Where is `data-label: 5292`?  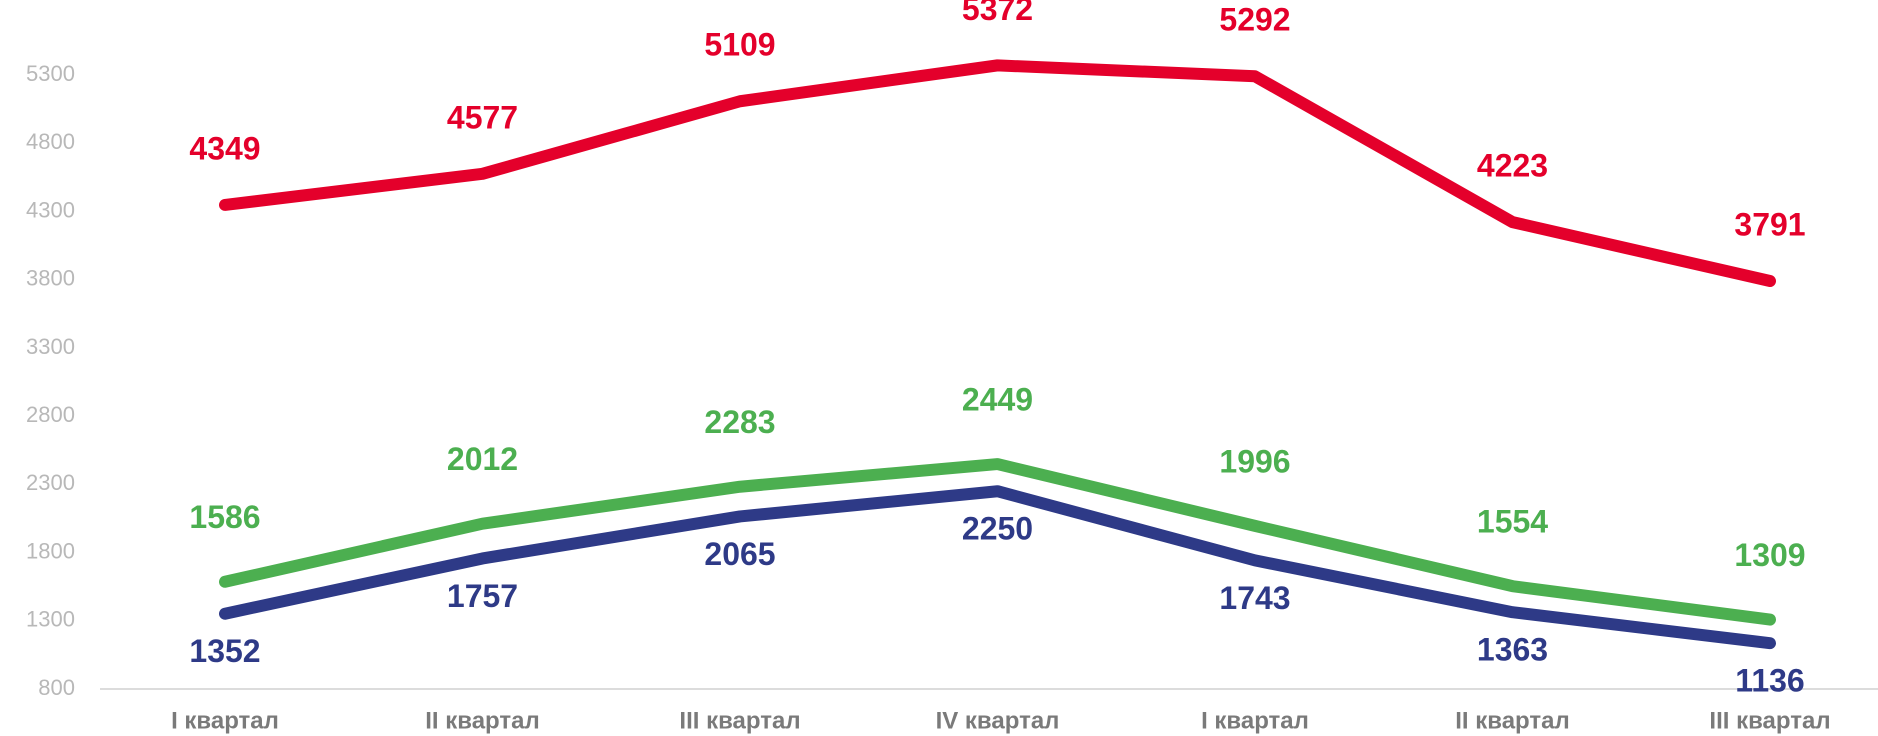
data-label: 5292 is located at coordinates (1254, 20).